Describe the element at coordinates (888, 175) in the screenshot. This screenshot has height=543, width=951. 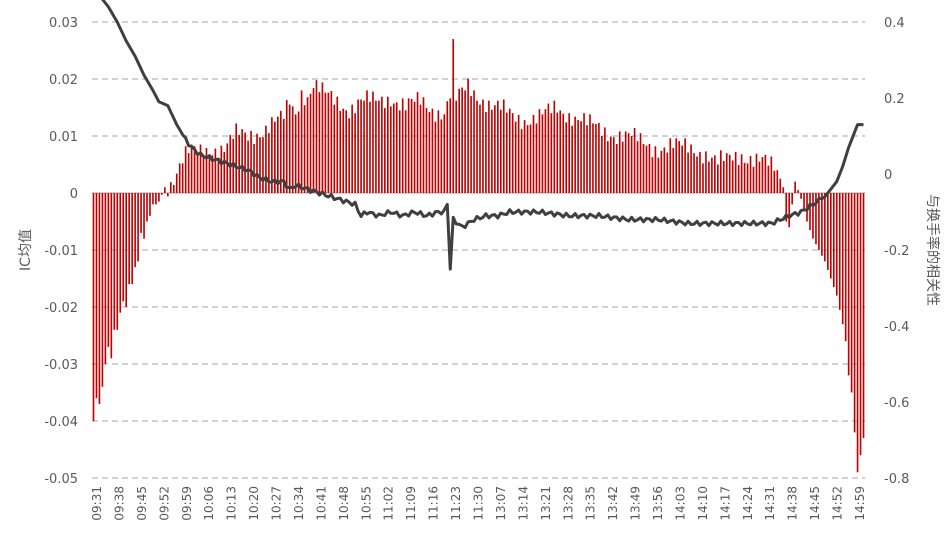
I see `y-right-tick-label: 0` at that location.